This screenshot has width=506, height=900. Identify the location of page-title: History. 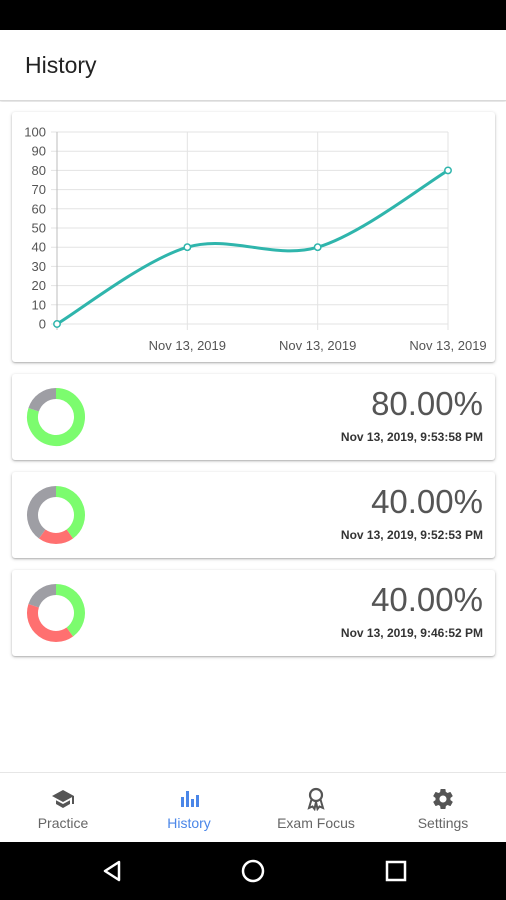
(61, 65).